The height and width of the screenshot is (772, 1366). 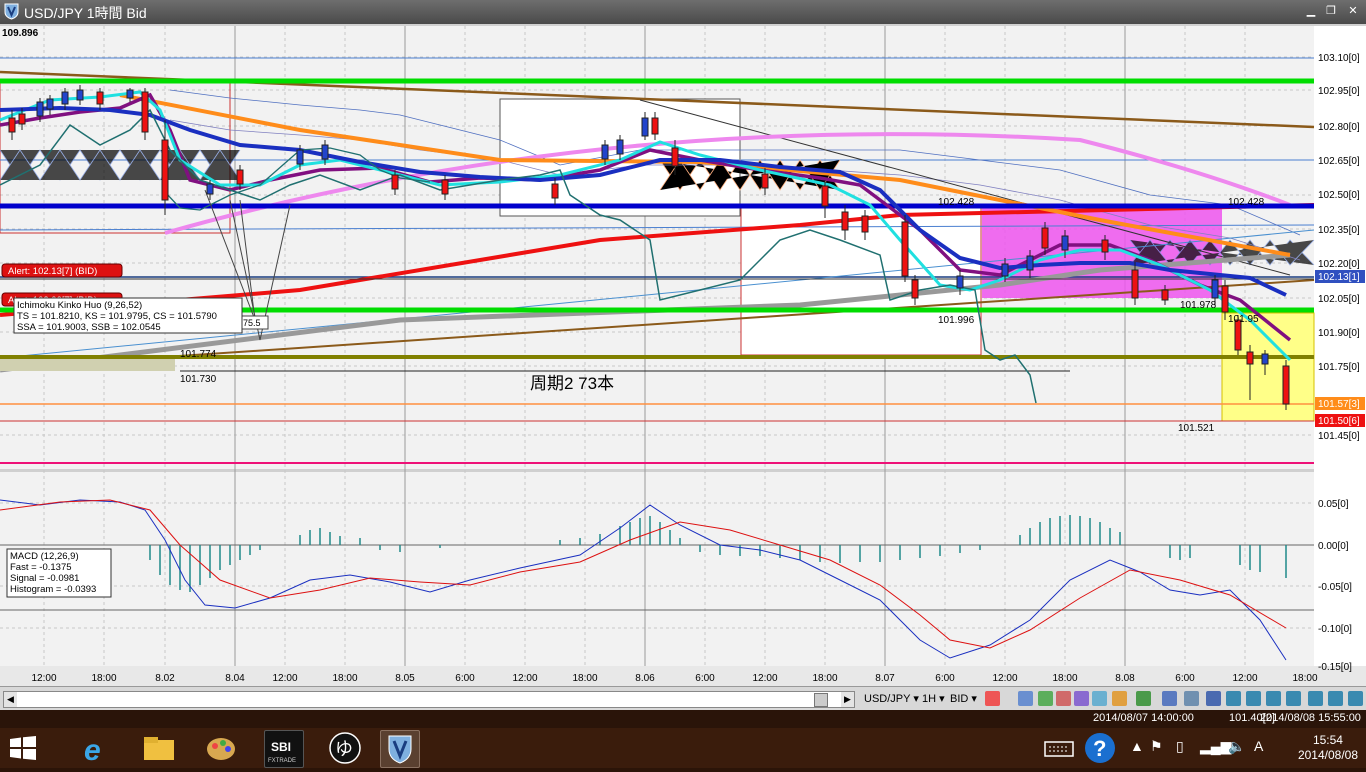 What do you see at coordinates (429, 699) in the screenshot?
I see `horizontal-scrollbar: ◀ ▶` at bounding box center [429, 699].